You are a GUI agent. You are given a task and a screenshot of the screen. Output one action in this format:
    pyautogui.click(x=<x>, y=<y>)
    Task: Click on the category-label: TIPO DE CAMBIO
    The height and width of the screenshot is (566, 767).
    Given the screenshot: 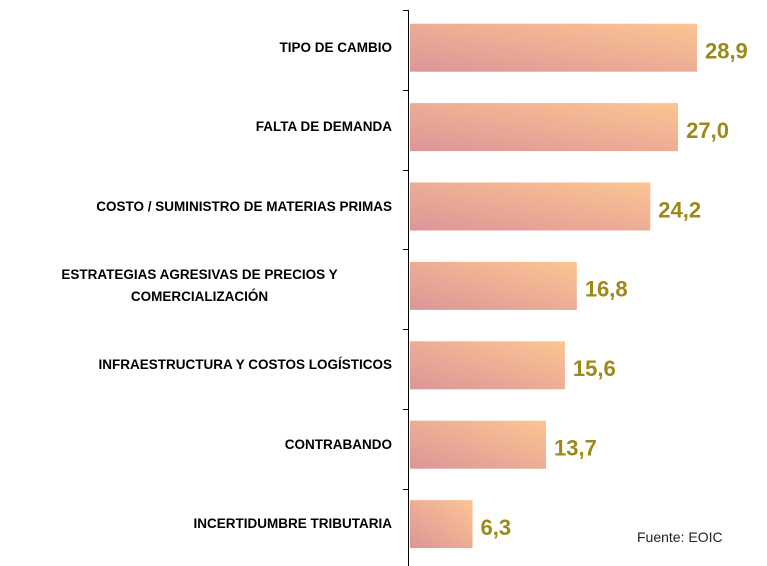 What is the action you would take?
    pyautogui.click(x=335, y=47)
    